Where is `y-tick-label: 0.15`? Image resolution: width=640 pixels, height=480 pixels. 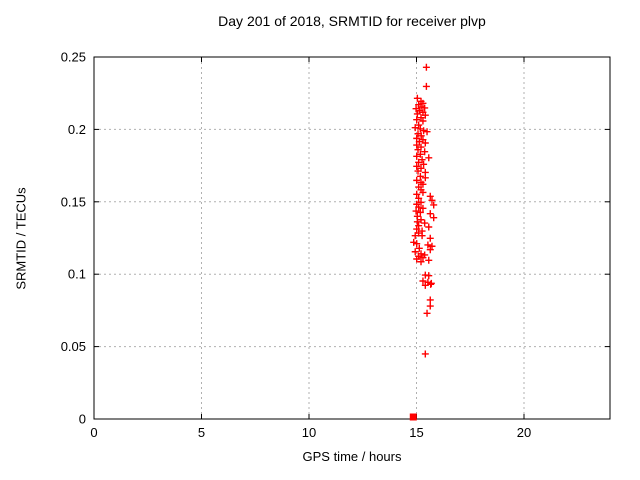 y-tick-label: 0.15 is located at coordinates (73, 201).